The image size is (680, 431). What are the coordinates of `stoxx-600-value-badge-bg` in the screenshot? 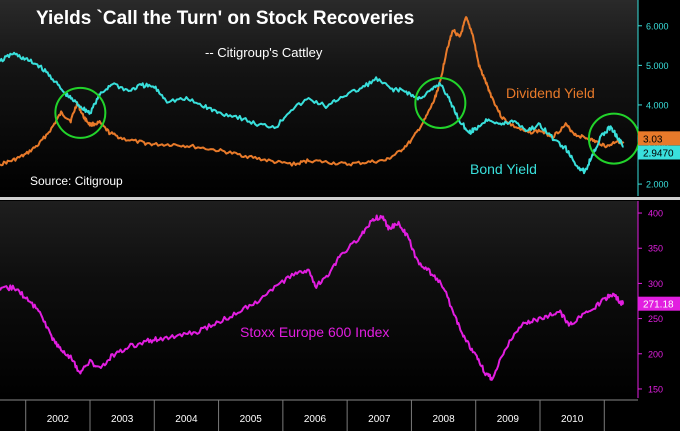 It's located at (659, 303).